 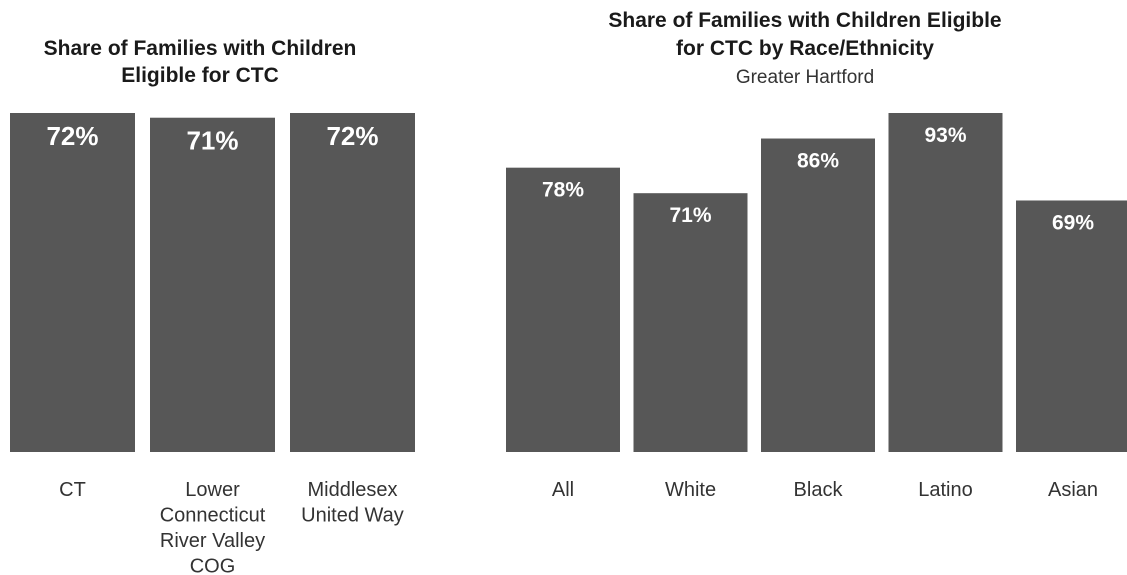 I want to click on category-label: COG, so click(x=213, y=565).